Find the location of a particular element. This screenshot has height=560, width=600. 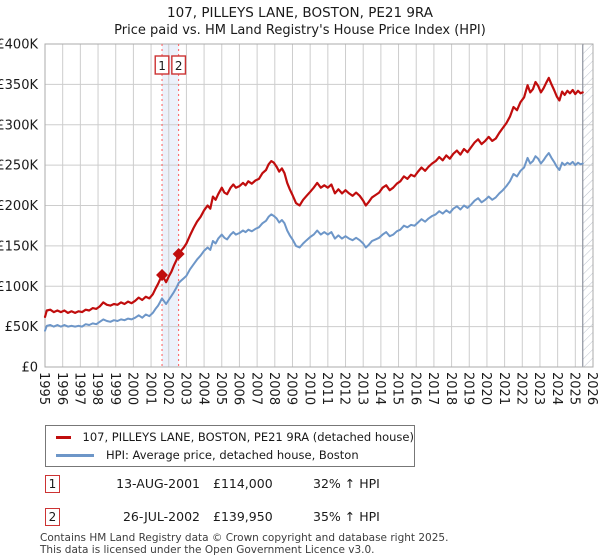

svg-text: 2001 is located at coordinates (149, 388).